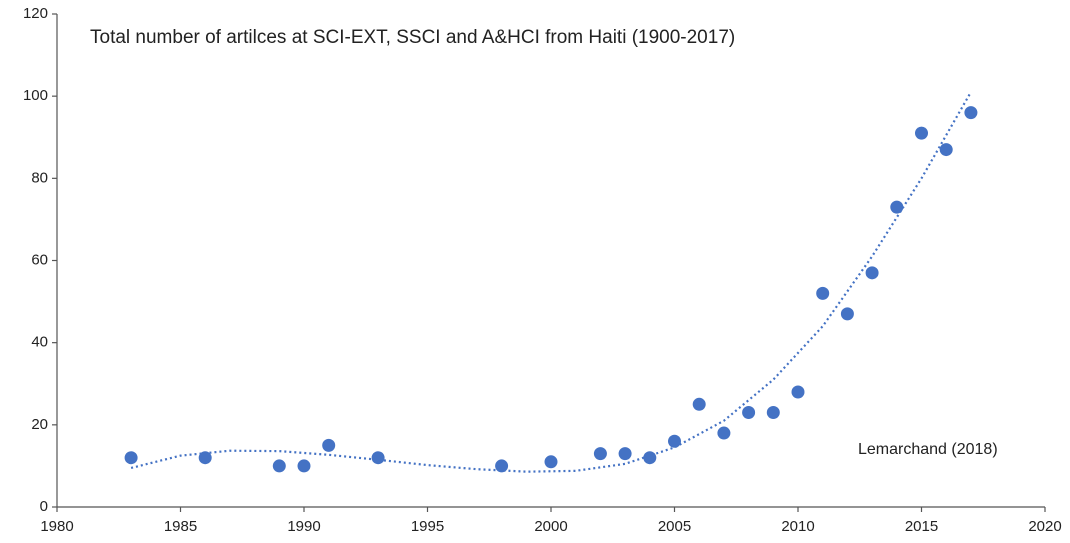 Image resolution: width=1070 pixels, height=543 pixels. What do you see at coordinates (39, 424) in the screenshot?
I see `y-tick-label: 20` at bounding box center [39, 424].